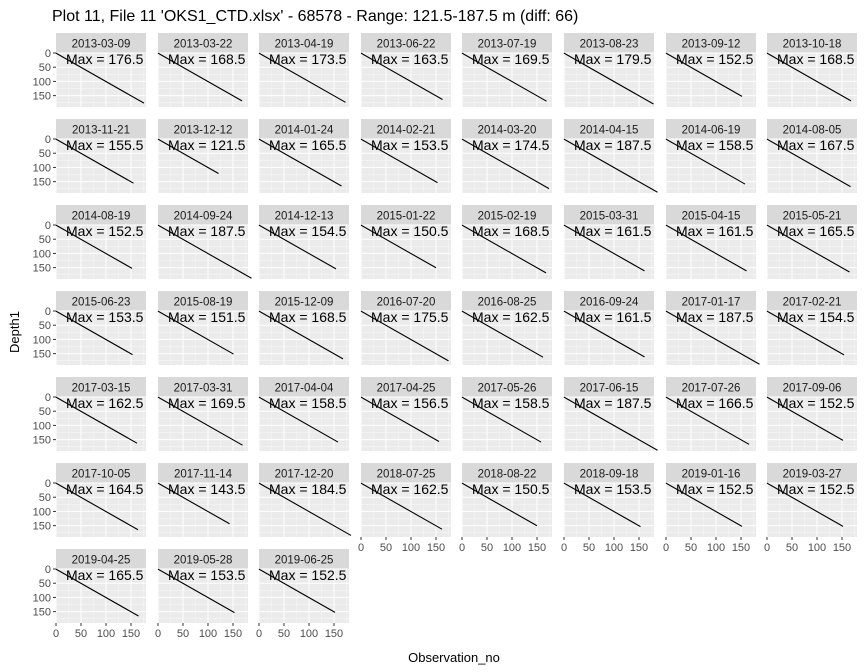 Image resolution: width=864 pixels, height=672 pixels. I want to click on facet-strip-label: 2018-08-22, so click(507, 475).